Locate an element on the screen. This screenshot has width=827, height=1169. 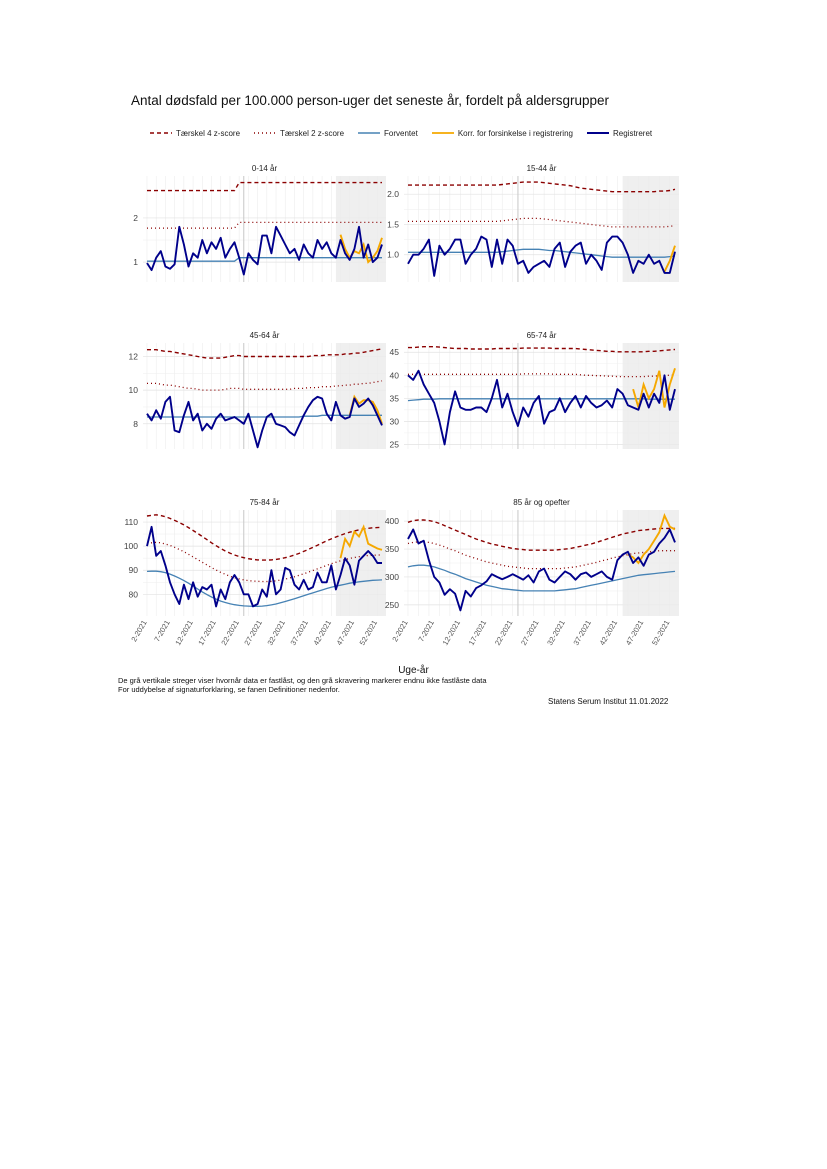
facet-panel: 65-74 år 25 30 35 40 45 is located at coordinates (534, 390).